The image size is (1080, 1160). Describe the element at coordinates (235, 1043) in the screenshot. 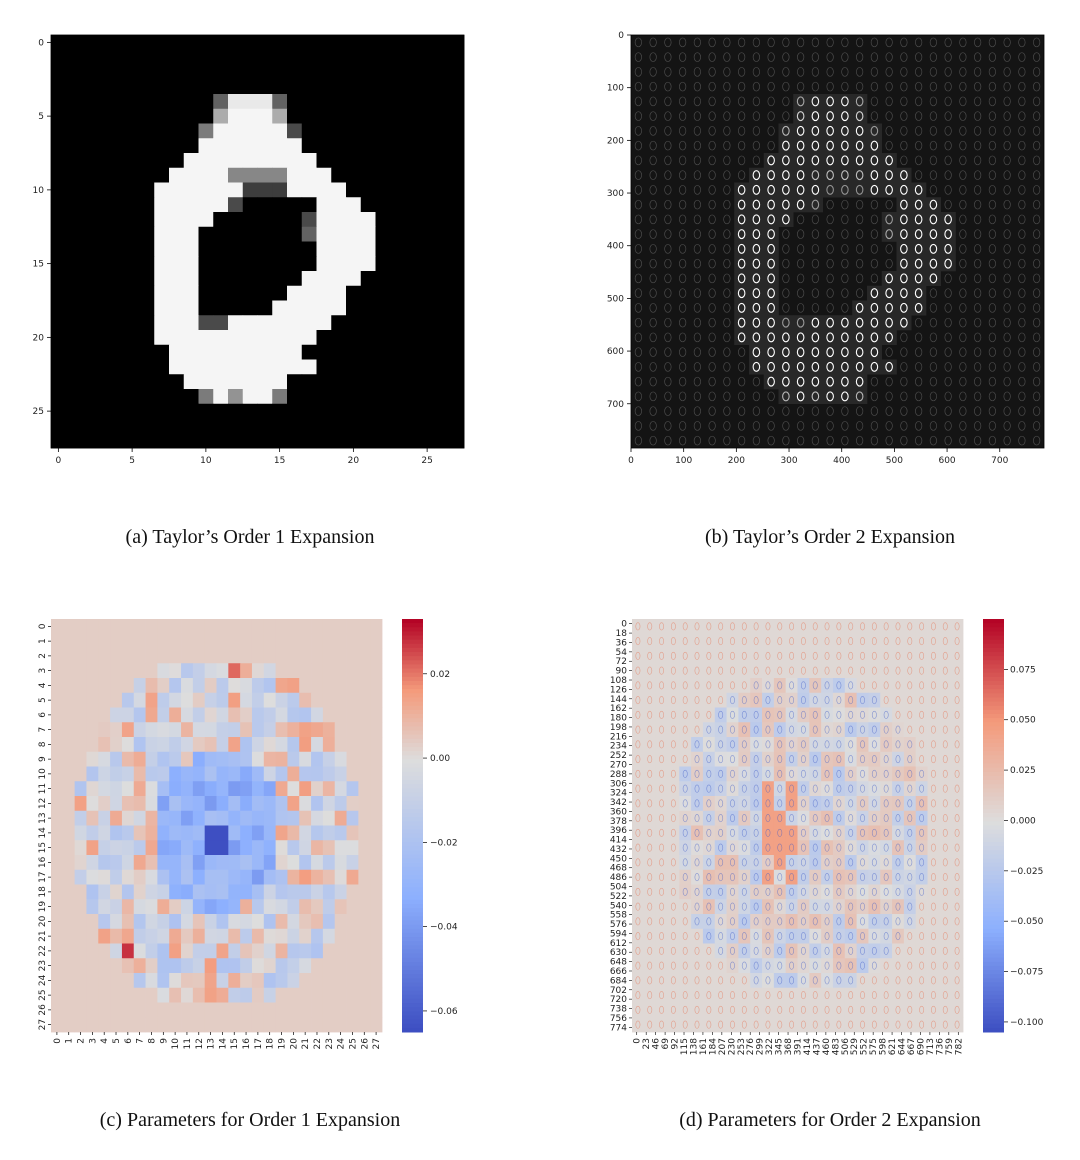

I see `panel-c-xtick-label: 15` at that location.